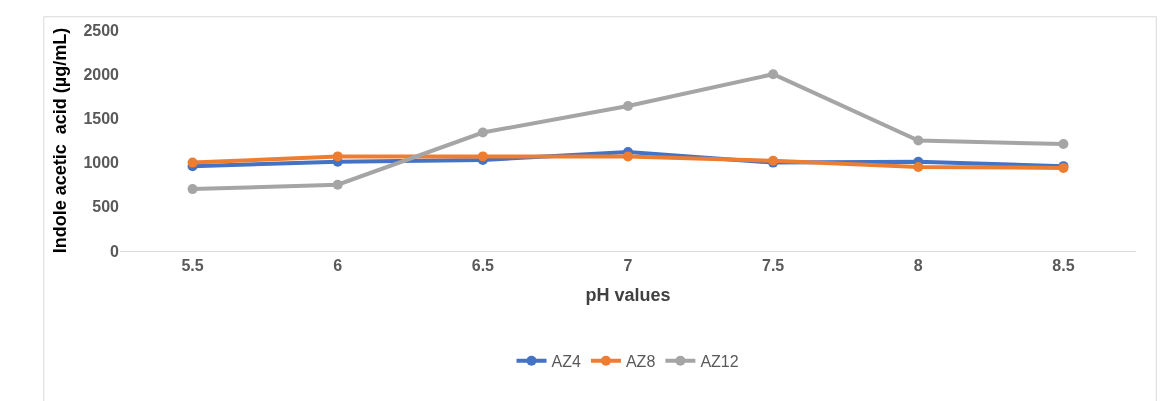 The image size is (1166, 401). I want to click on x-tick-label: 7, so click(628, 266).